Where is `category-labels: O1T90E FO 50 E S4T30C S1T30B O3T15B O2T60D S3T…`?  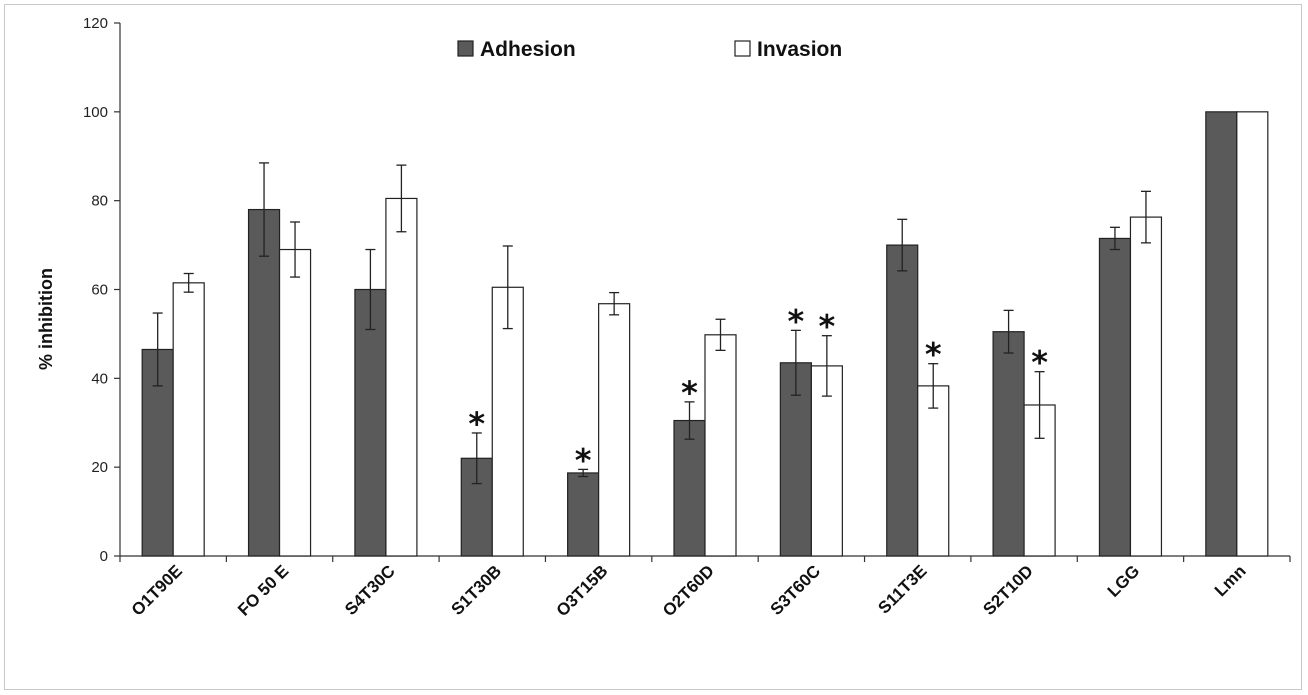
category-labels: O1T90E FO 50 E S4T30C S1T30B O3T15B O2T60D S3T… is located at coordinates (689, 590).